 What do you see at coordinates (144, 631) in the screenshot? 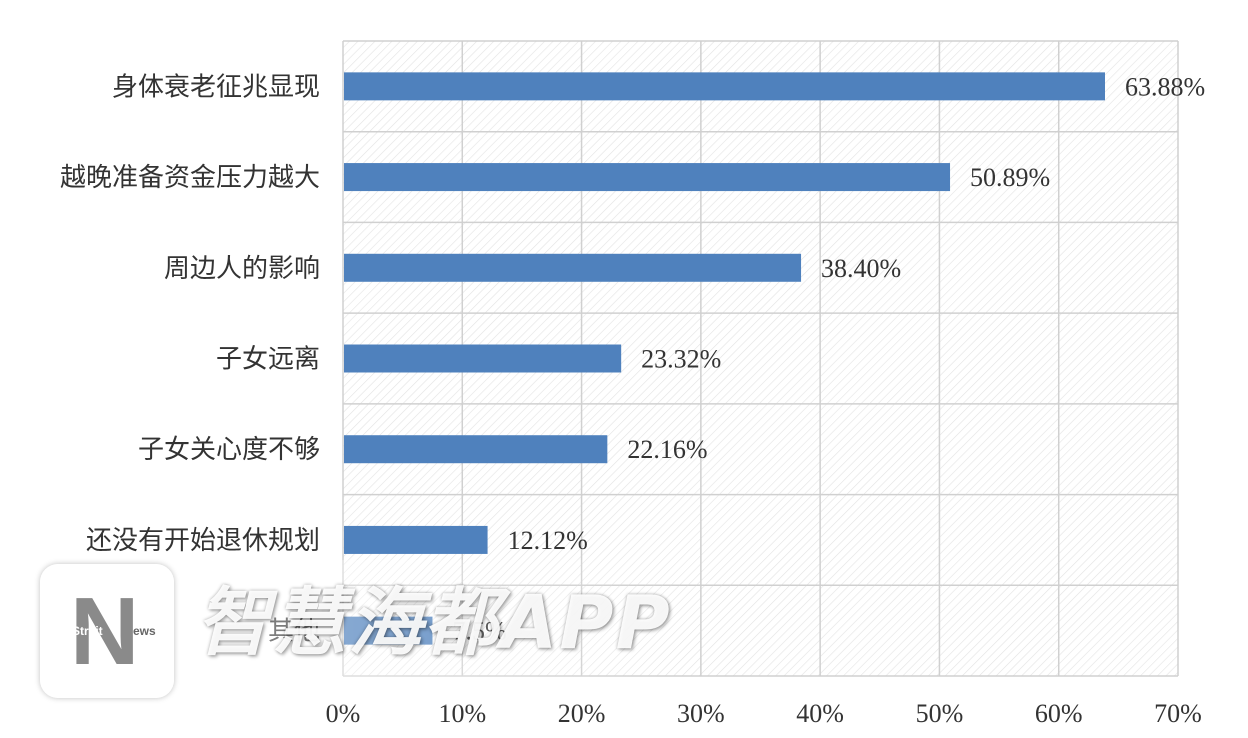
I see `logo-news-text: ews` at bounding box center [144, 631].